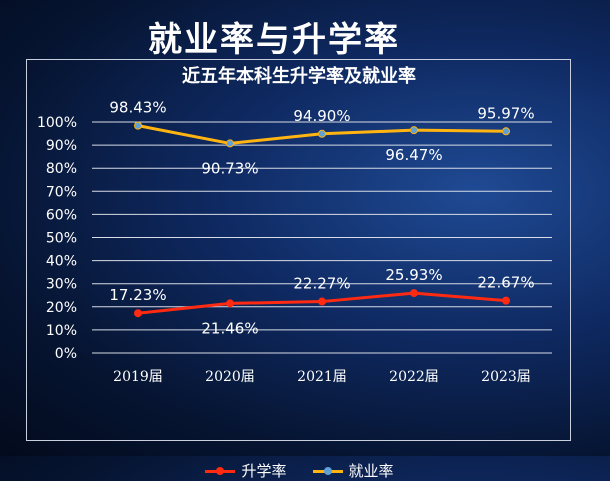  I want to click on legend-swatch-employment, so click(327, 471).